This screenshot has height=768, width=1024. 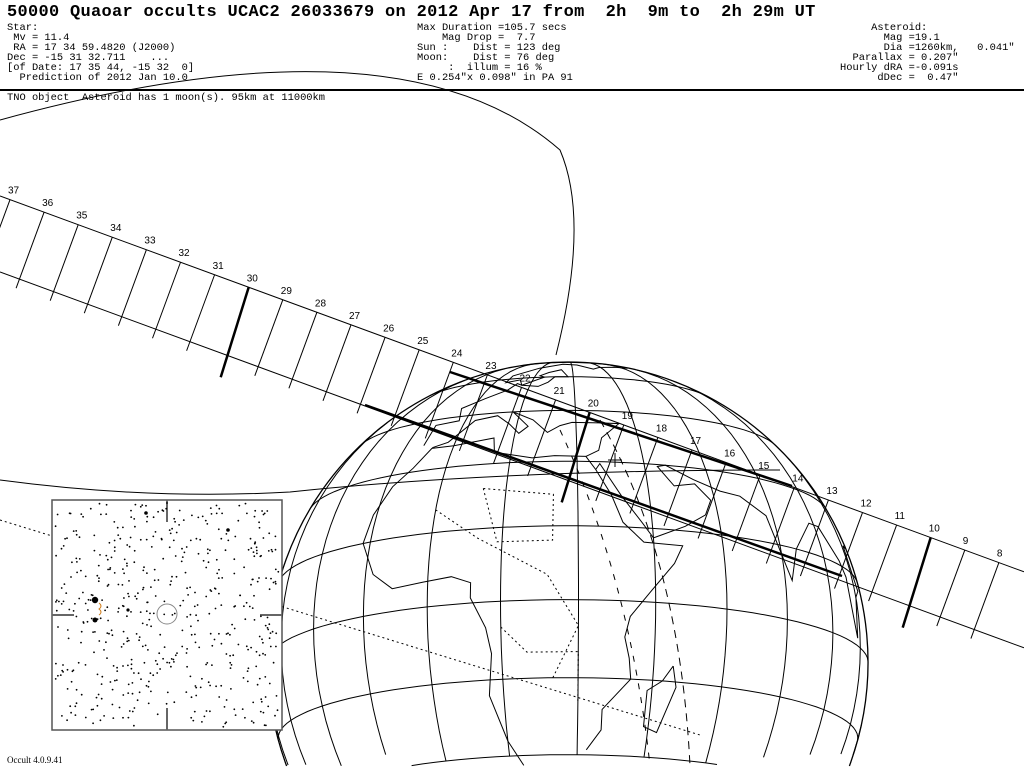 What do you see at coordinates (966, 541) in the screenshot?
I see `time-label-9: 9` at bounding box center [966, 541].